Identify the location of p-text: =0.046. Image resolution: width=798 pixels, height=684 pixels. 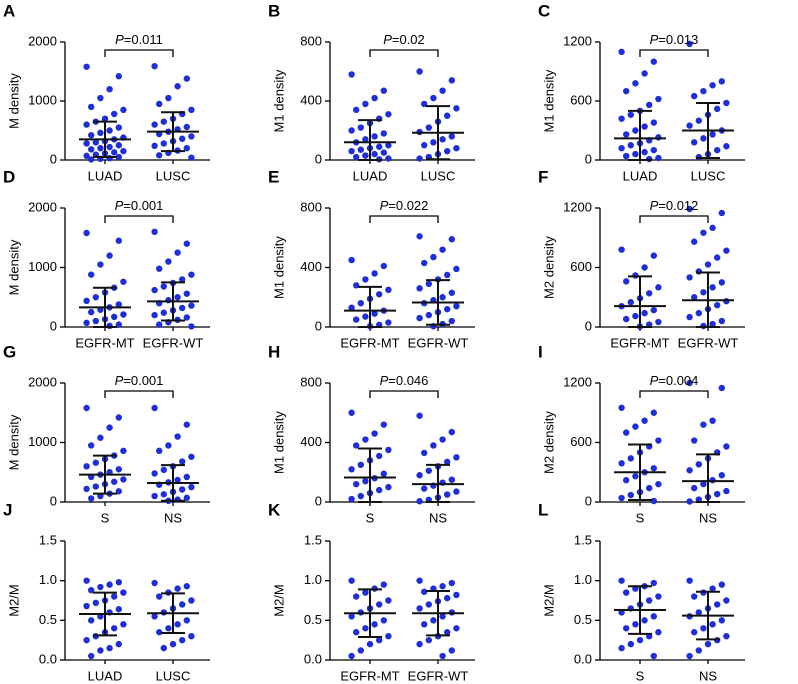
(408, 380).